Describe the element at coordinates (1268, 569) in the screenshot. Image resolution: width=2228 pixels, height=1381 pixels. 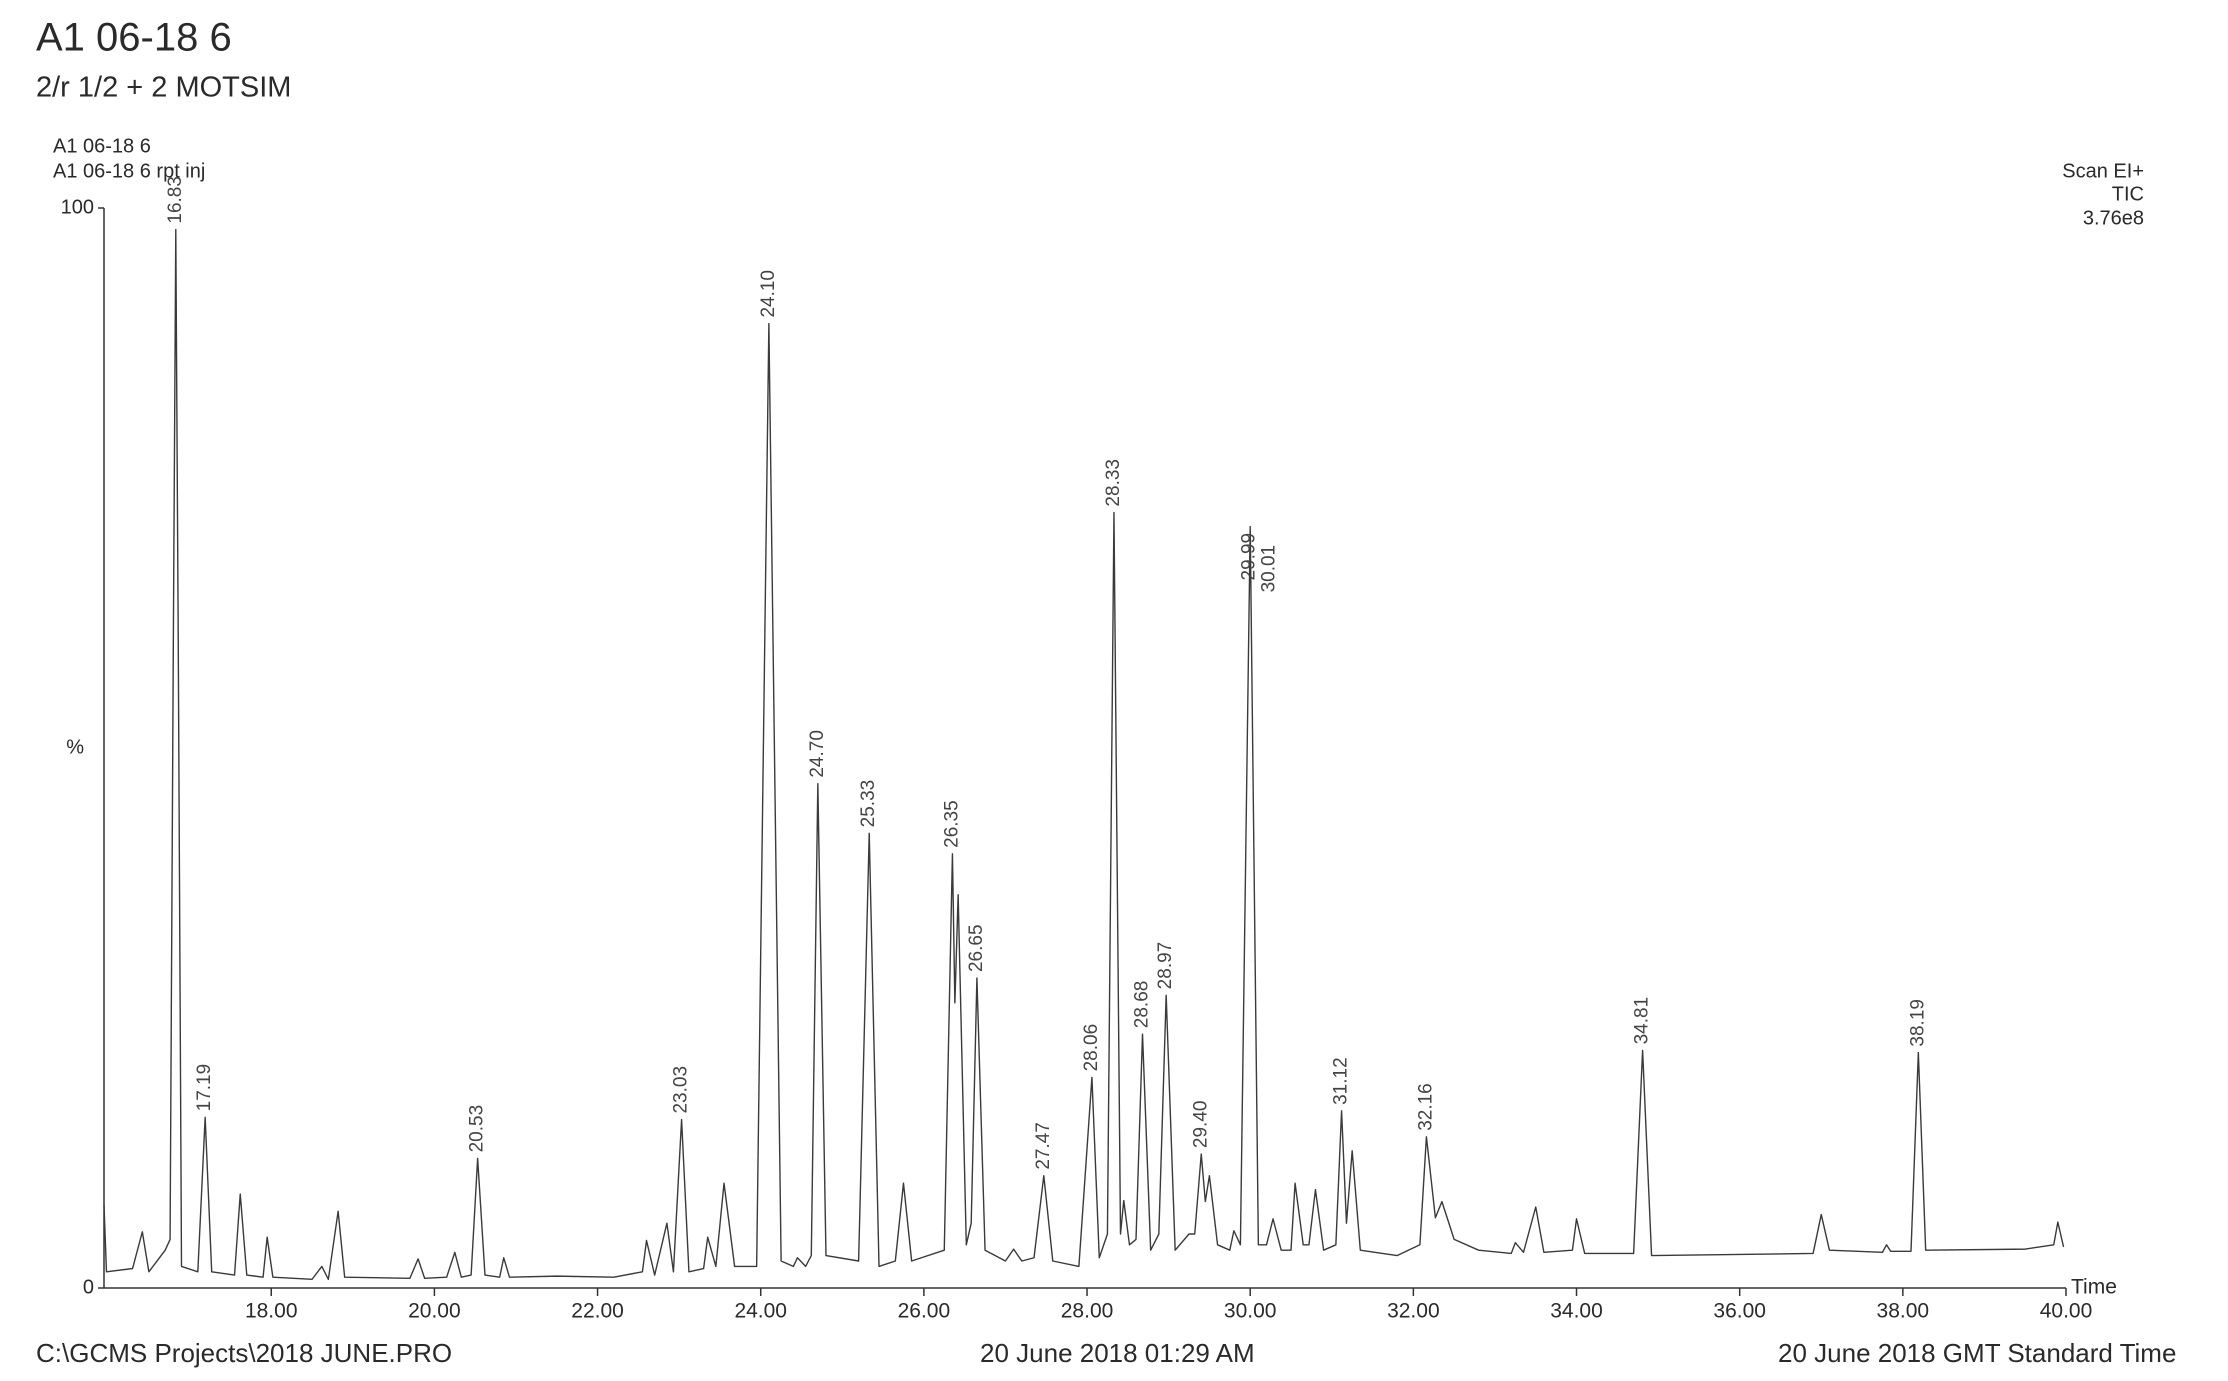
I see `peak-label: 30.01` at that location.